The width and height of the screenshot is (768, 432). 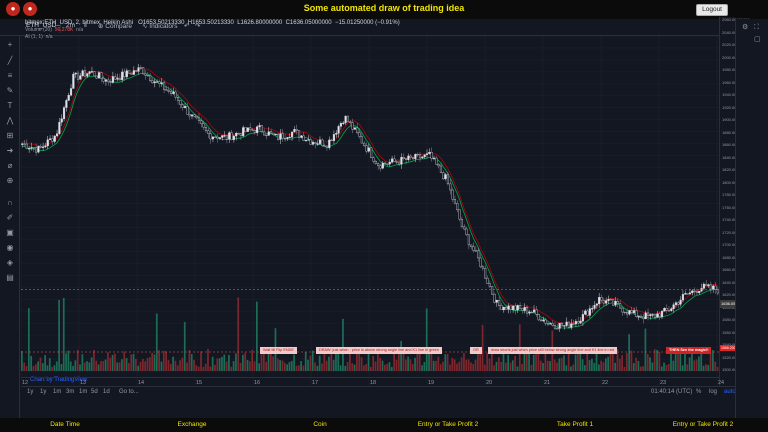 I want to click on symbol-search: ETH_USD, so click(x=41, y=25).